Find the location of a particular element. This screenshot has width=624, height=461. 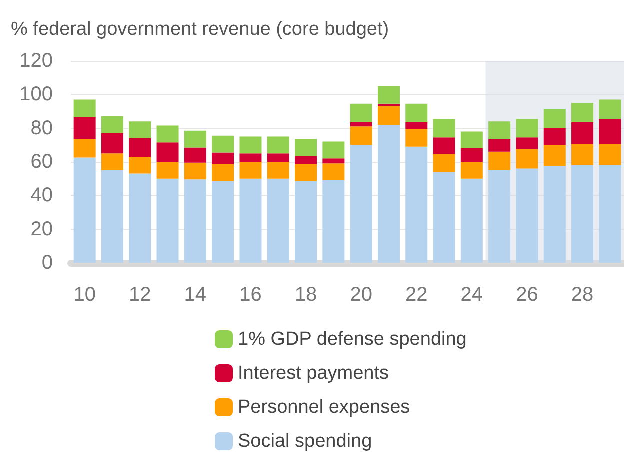

y-tick-label: 80 is located at coordinates (41, 128).